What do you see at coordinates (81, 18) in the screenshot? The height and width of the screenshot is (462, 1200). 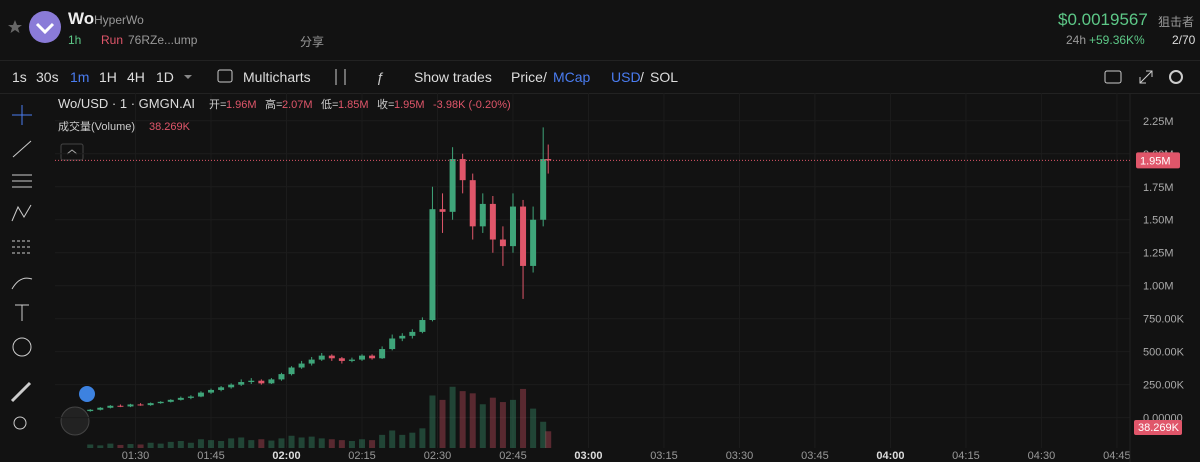 I see `token-name: Wo` at bounding box center [81, 18].